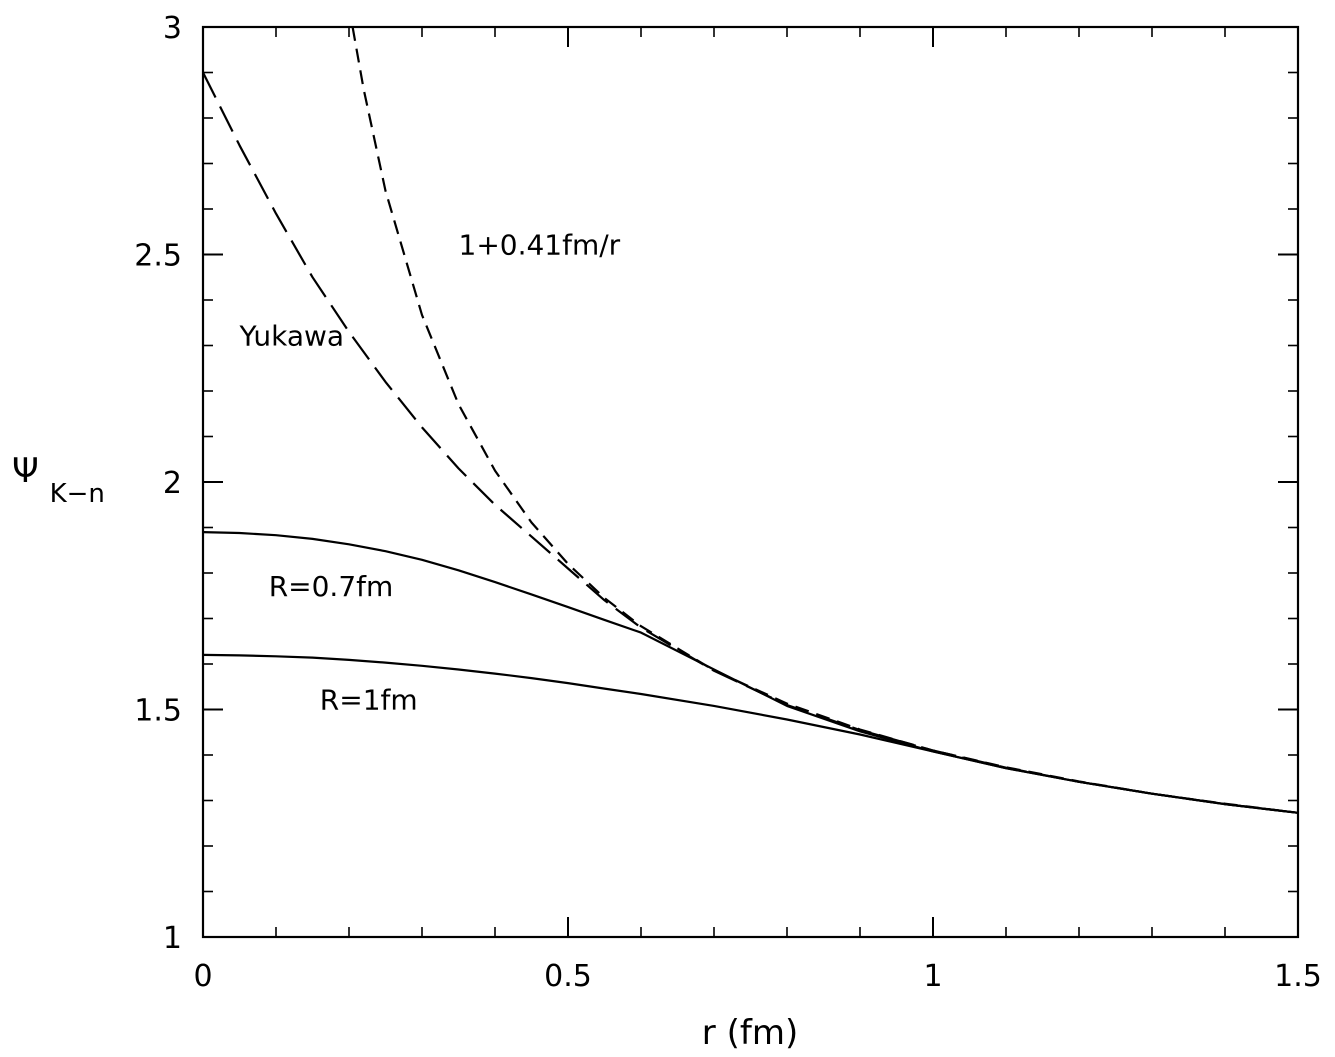 The image size is (1335, 1057). I want to click on y-axis-label-subscript: K−n, so click(77, 494).